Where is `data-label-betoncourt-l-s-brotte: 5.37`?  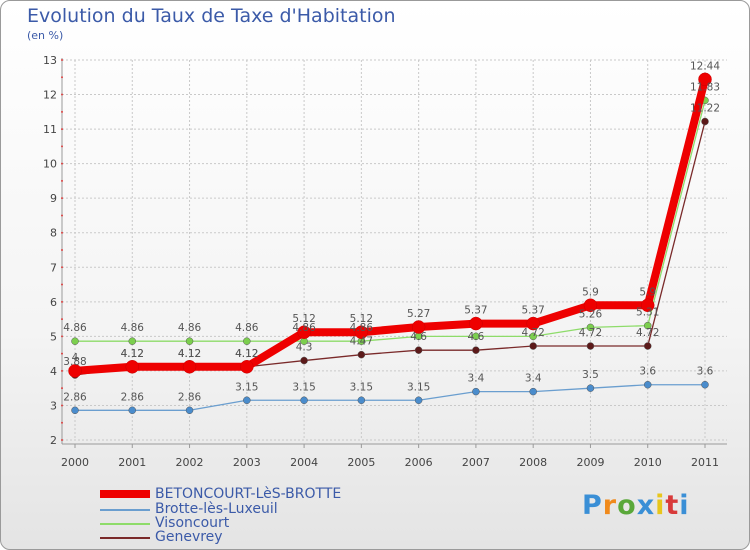 data-label-betoncourt-l-s-brotte: 5.37 is located at coordinates (532, 311).